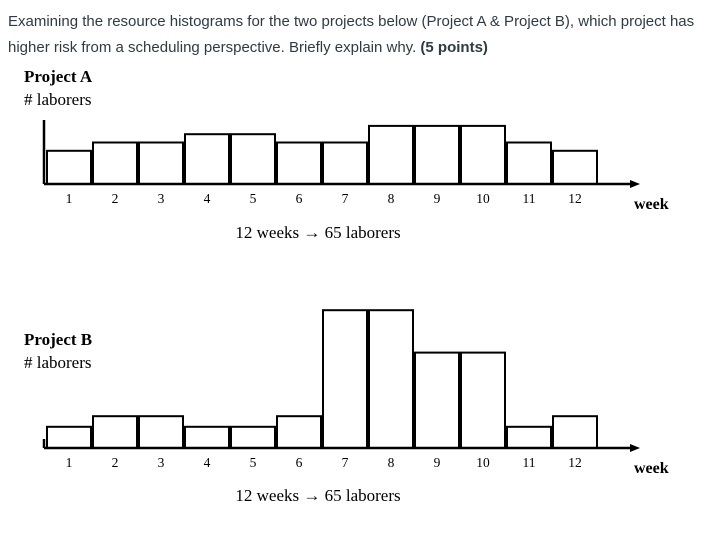  I want to click on question-points: (5 points), so click(454, 47).